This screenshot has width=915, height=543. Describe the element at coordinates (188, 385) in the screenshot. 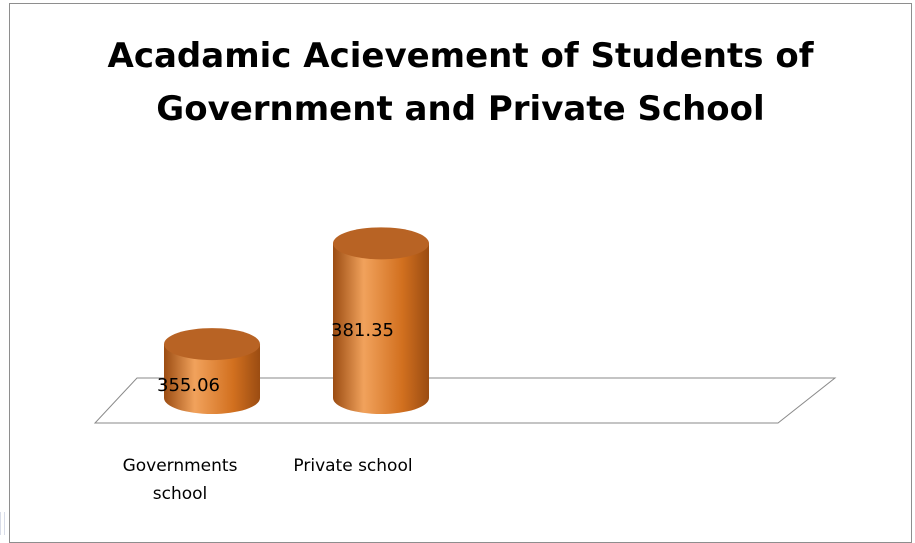

I see `data-label: 355.06` at that location.